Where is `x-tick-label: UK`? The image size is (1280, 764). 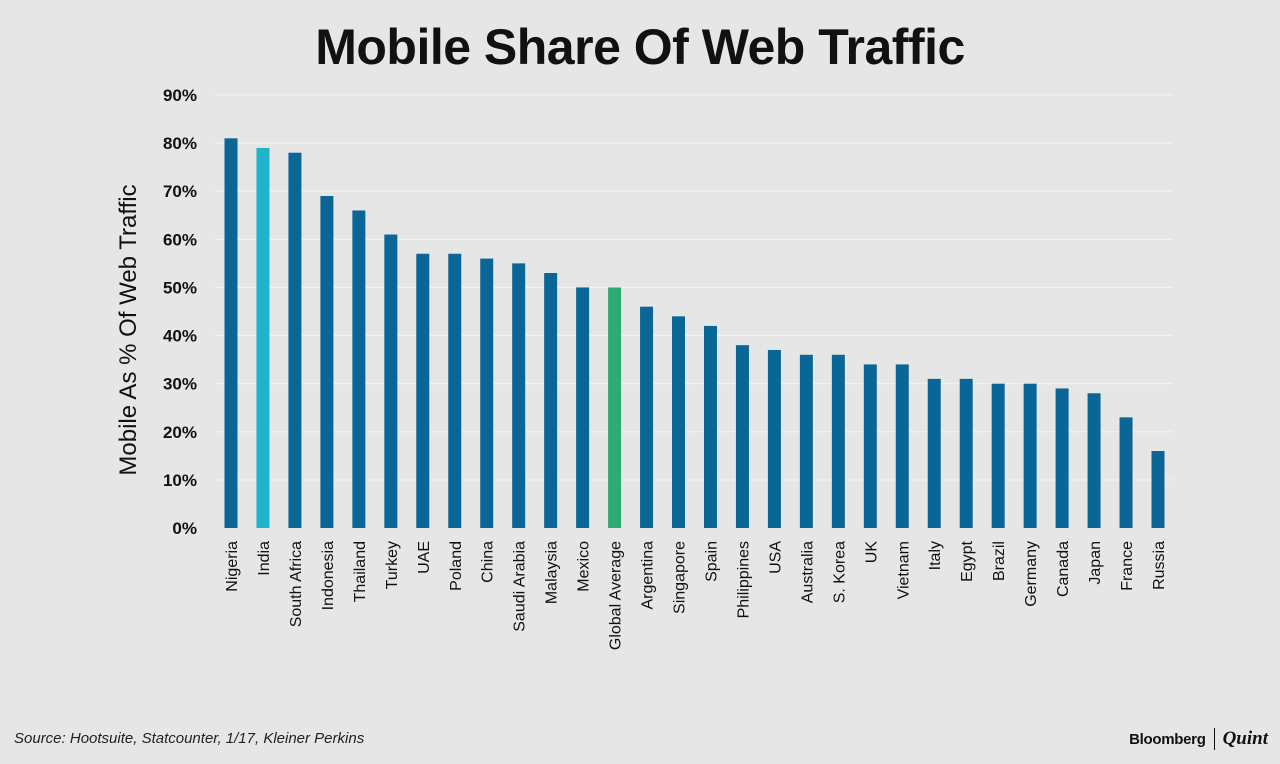
x-tick-label: UK is located at coordinates (871, 552).